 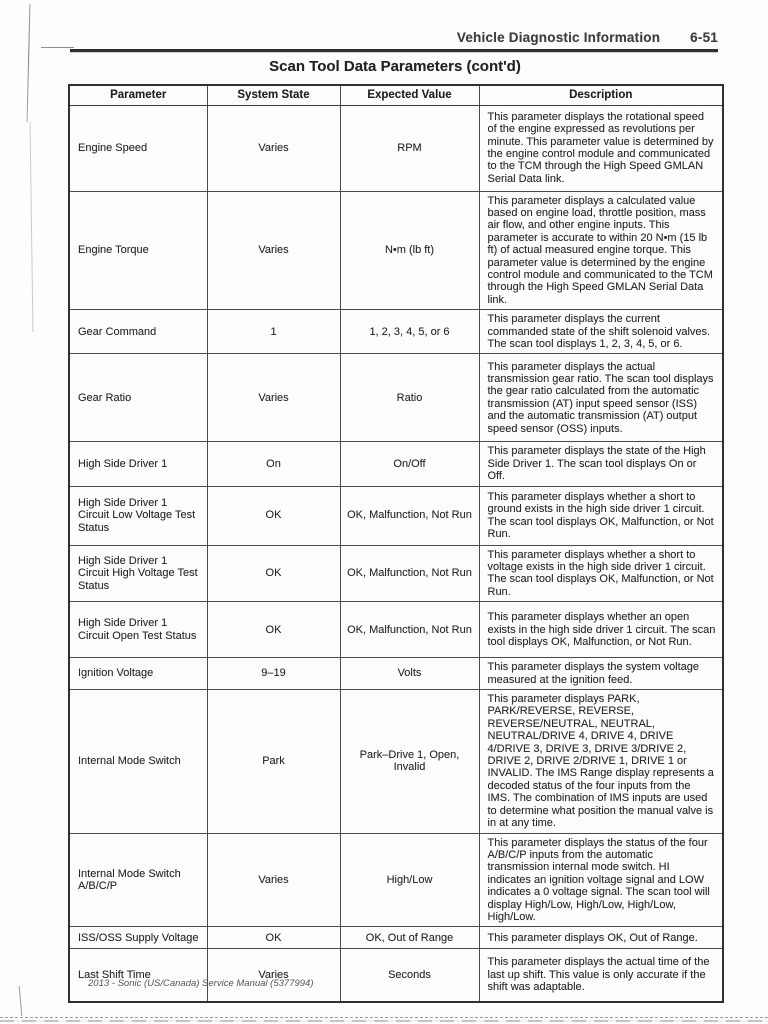 I want to click on parameter-cell: ISS/OSS Supply Voltage, so click(x=138, y=938).